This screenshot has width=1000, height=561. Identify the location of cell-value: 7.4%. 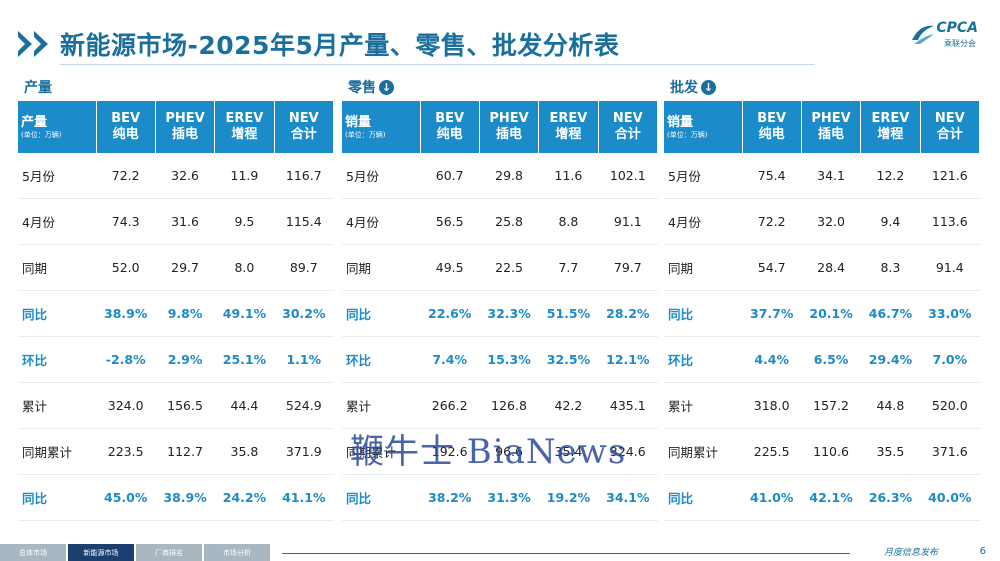
(450, 359).